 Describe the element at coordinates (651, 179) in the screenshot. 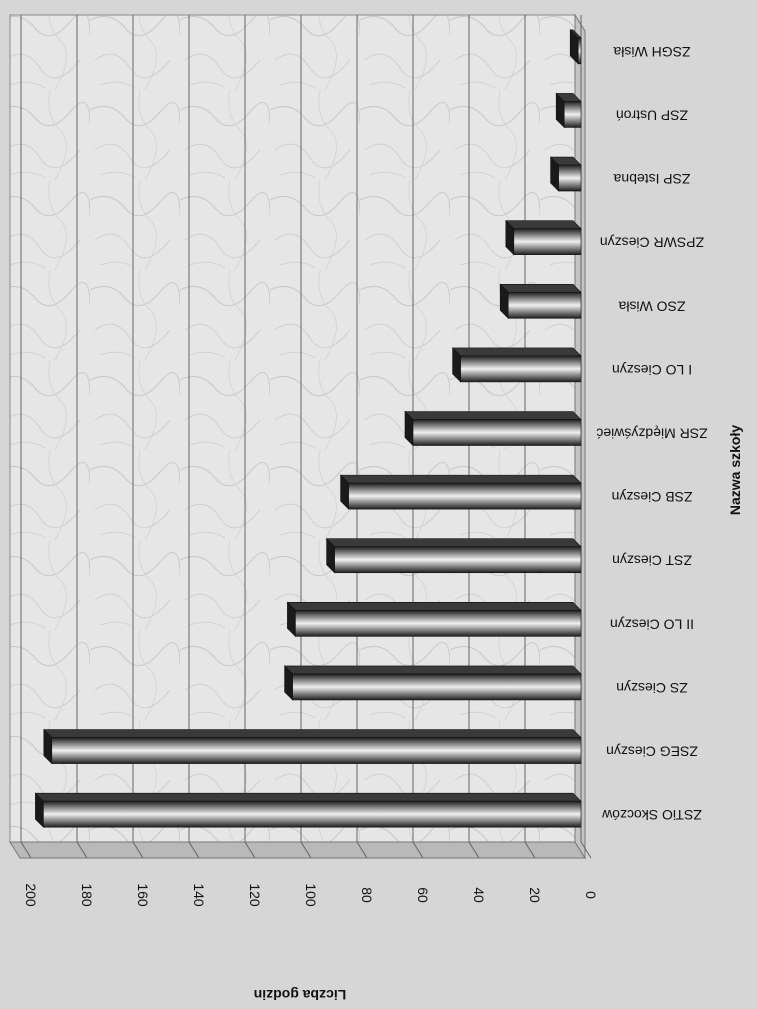

I see `category-label: ZSP Istebna` at that location.